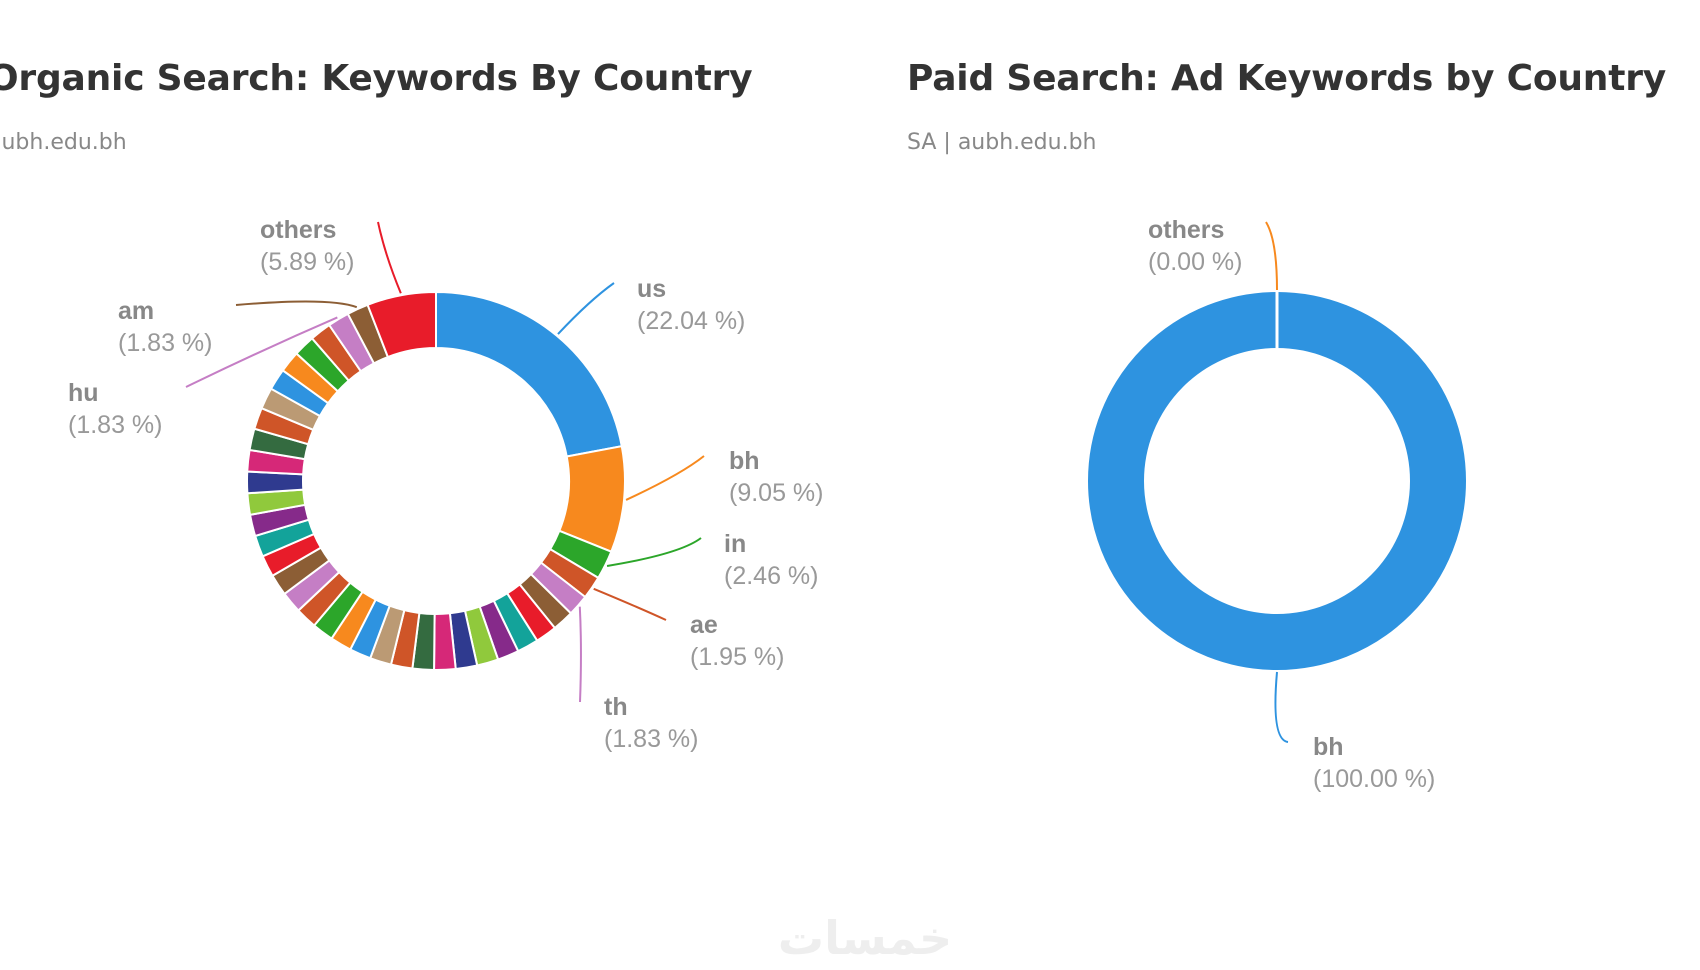 This screenshot has width=1700, height=970. What do you see at coordinates (63, 142) in the screenshot?
I see `organic-chart-subtitle: aubh.edu.bh` at bounding box center [63, 142].